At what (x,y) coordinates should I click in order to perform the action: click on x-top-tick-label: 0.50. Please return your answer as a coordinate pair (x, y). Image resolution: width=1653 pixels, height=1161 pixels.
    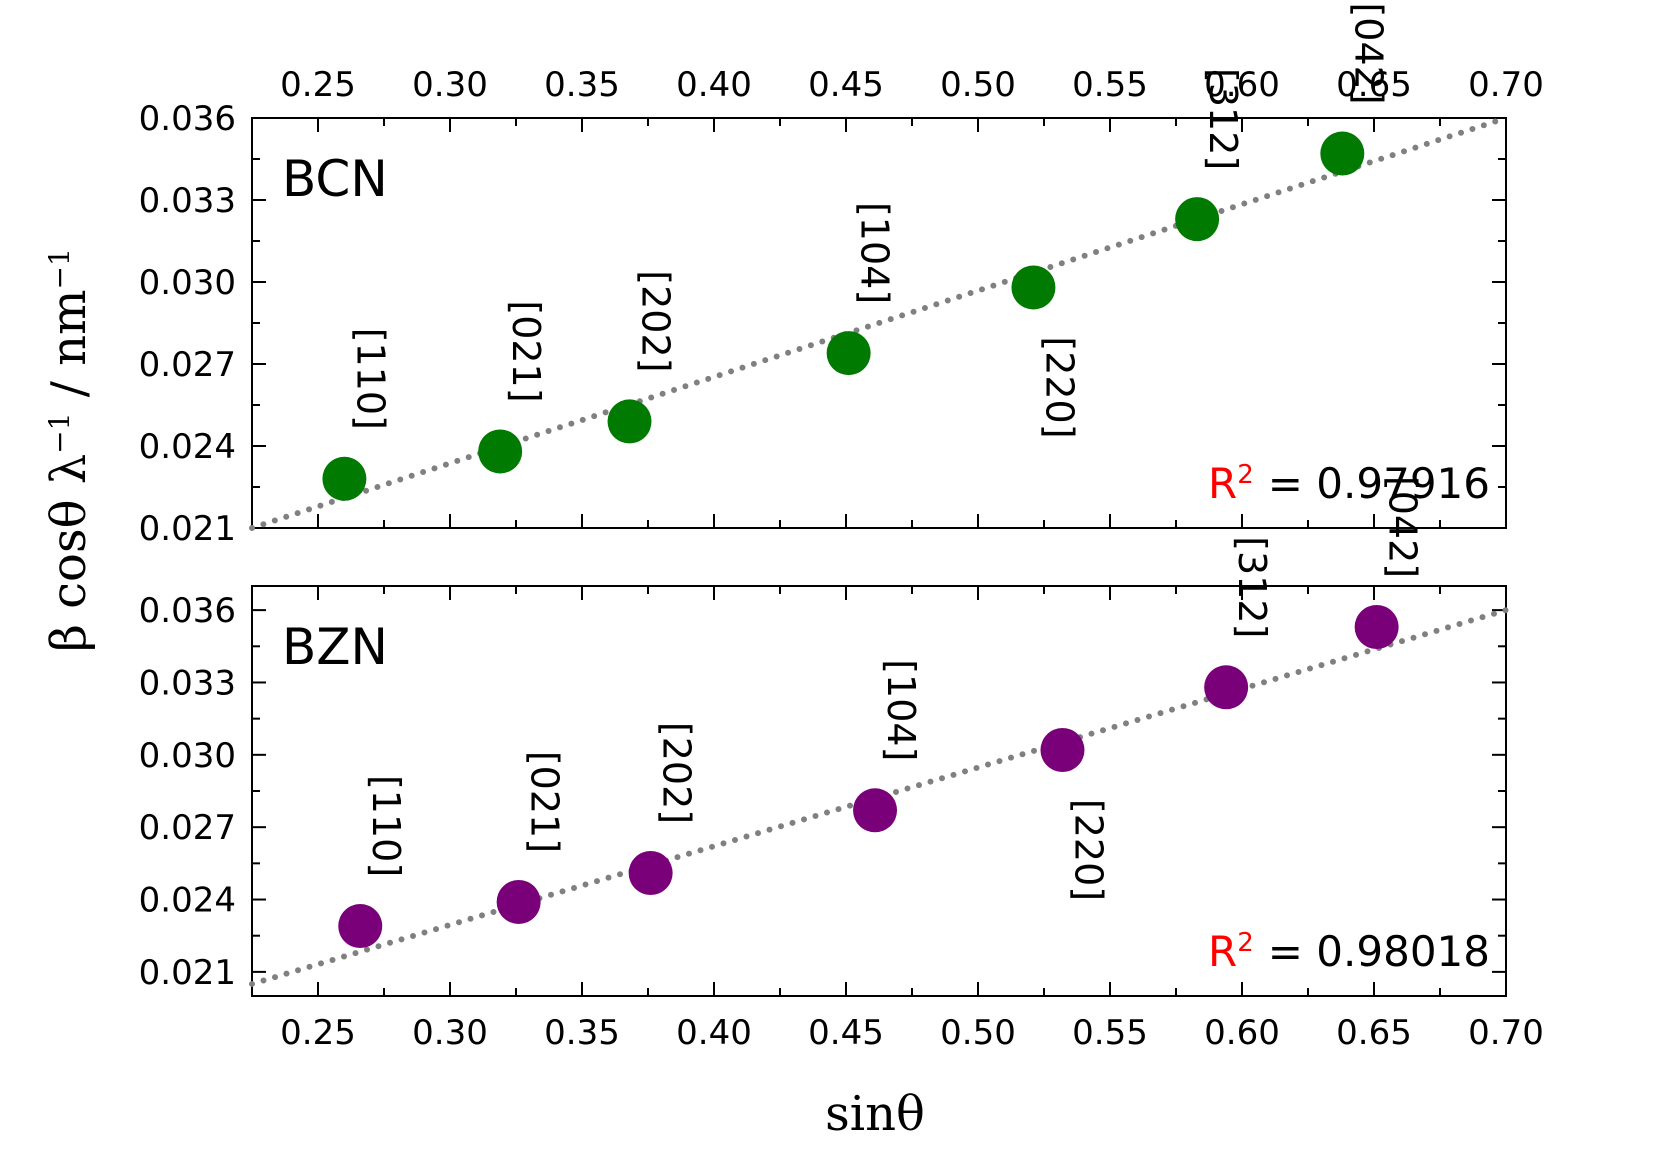
    Looking at the image, I should click on (978, 85).